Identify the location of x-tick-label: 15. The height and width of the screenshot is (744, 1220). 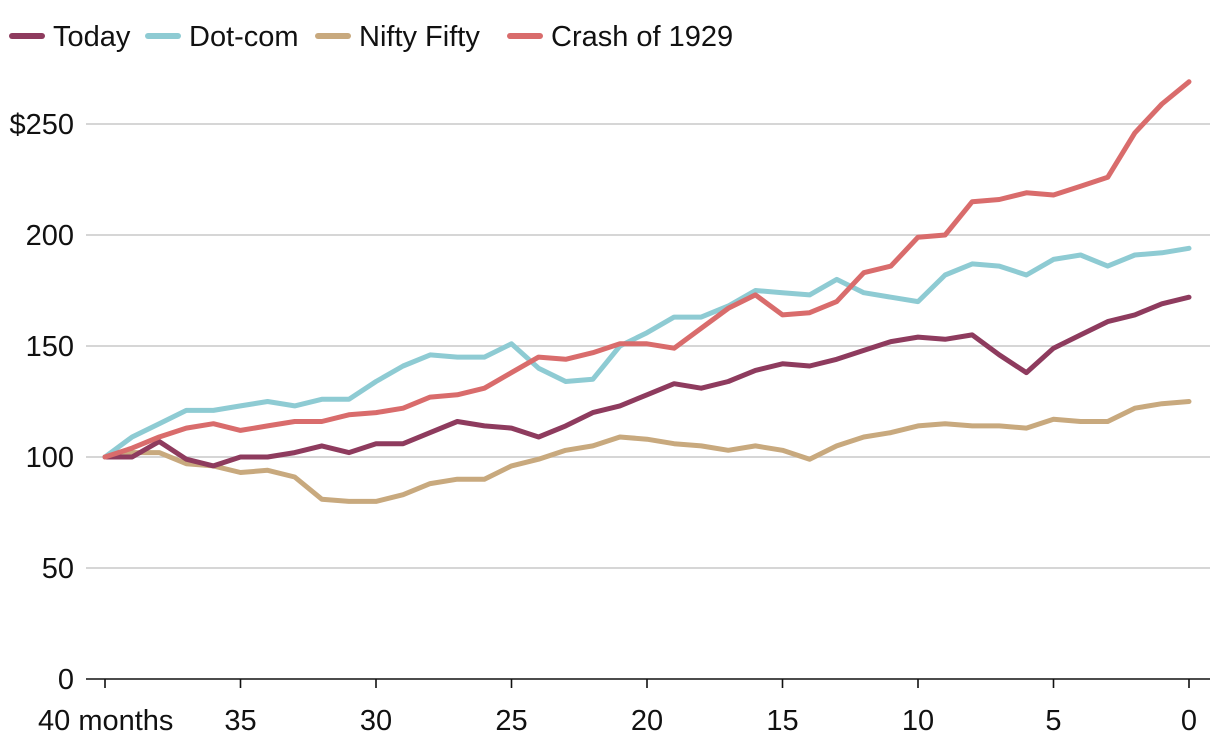
(782, 721).